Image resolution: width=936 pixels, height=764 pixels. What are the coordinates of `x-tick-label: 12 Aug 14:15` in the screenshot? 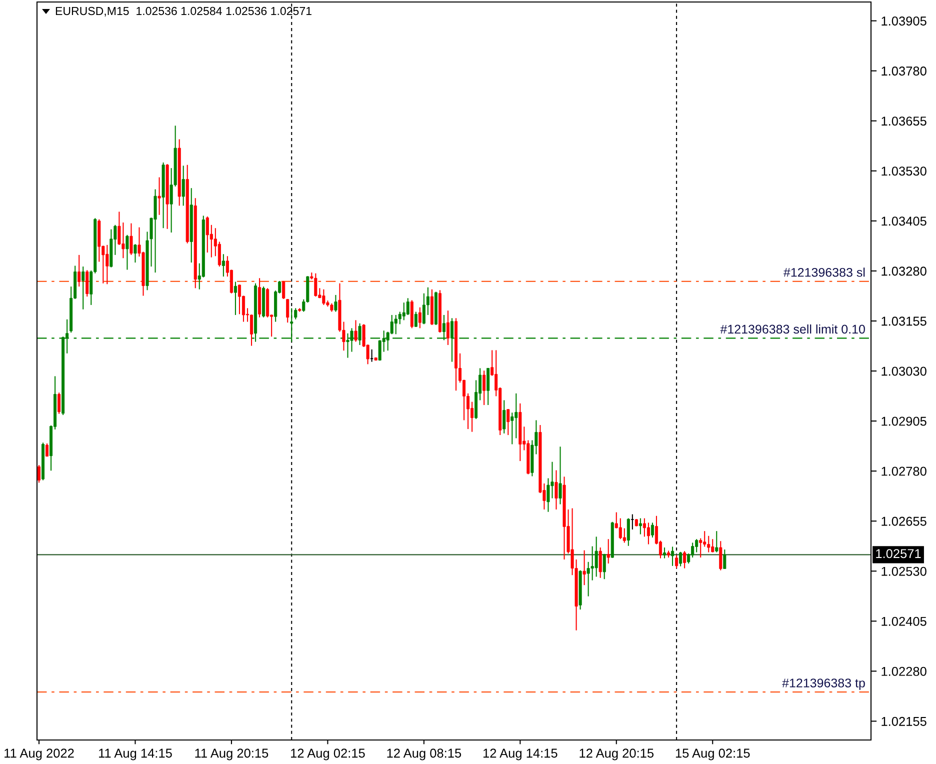 It's located at (520, 754).